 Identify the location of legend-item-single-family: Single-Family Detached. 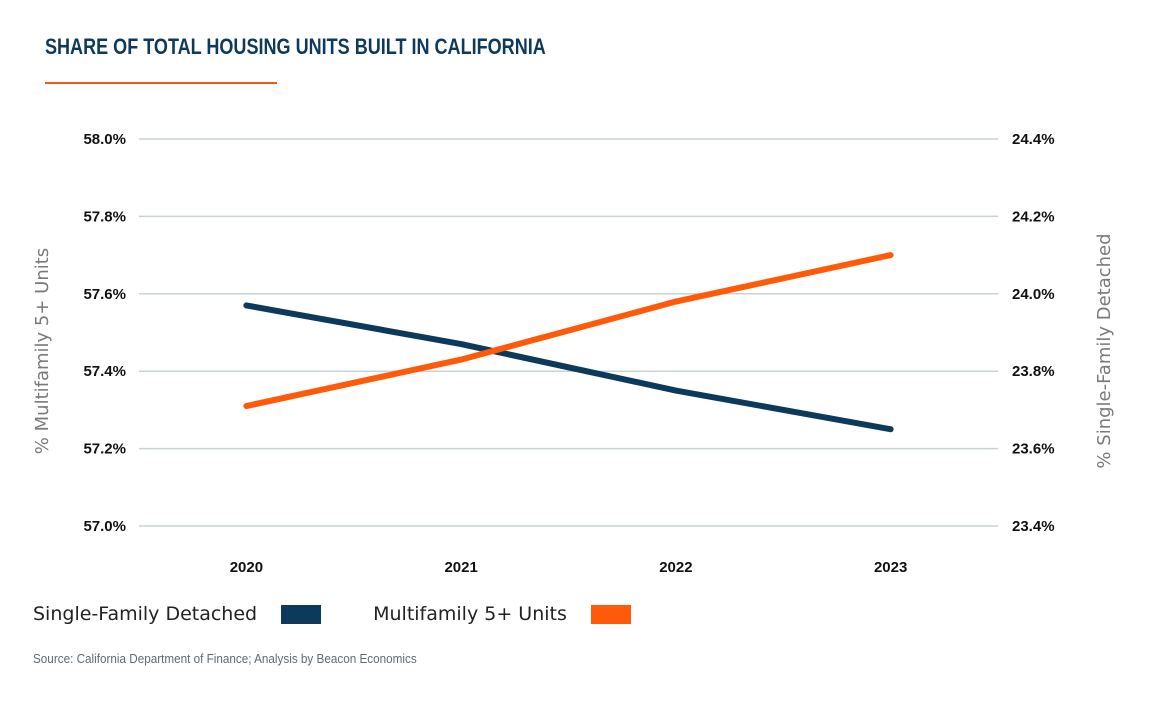
(177, 614).